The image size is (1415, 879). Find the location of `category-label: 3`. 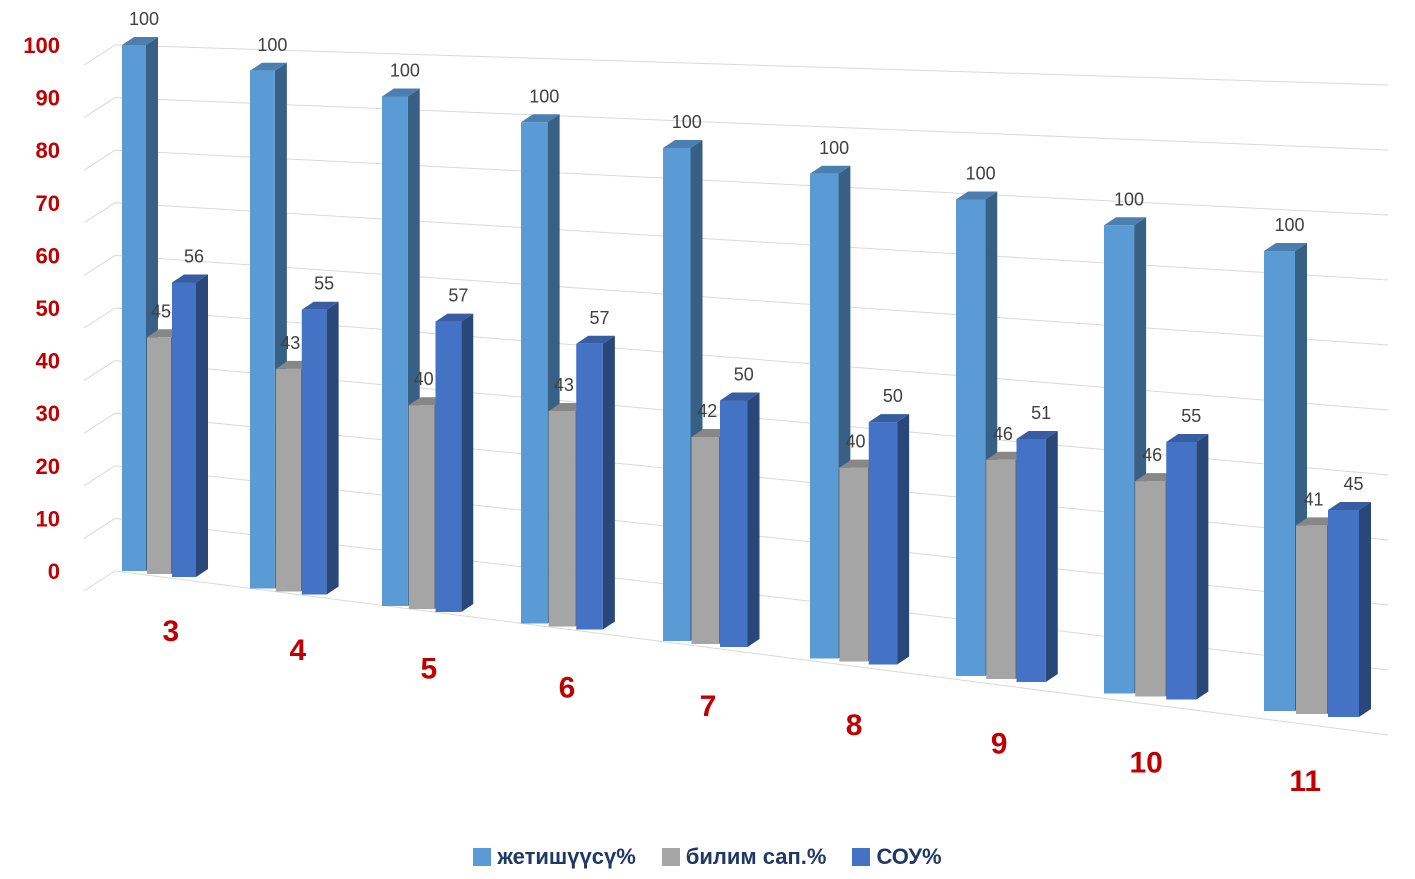

category-label: 3 is located at coordinates (170, 631).